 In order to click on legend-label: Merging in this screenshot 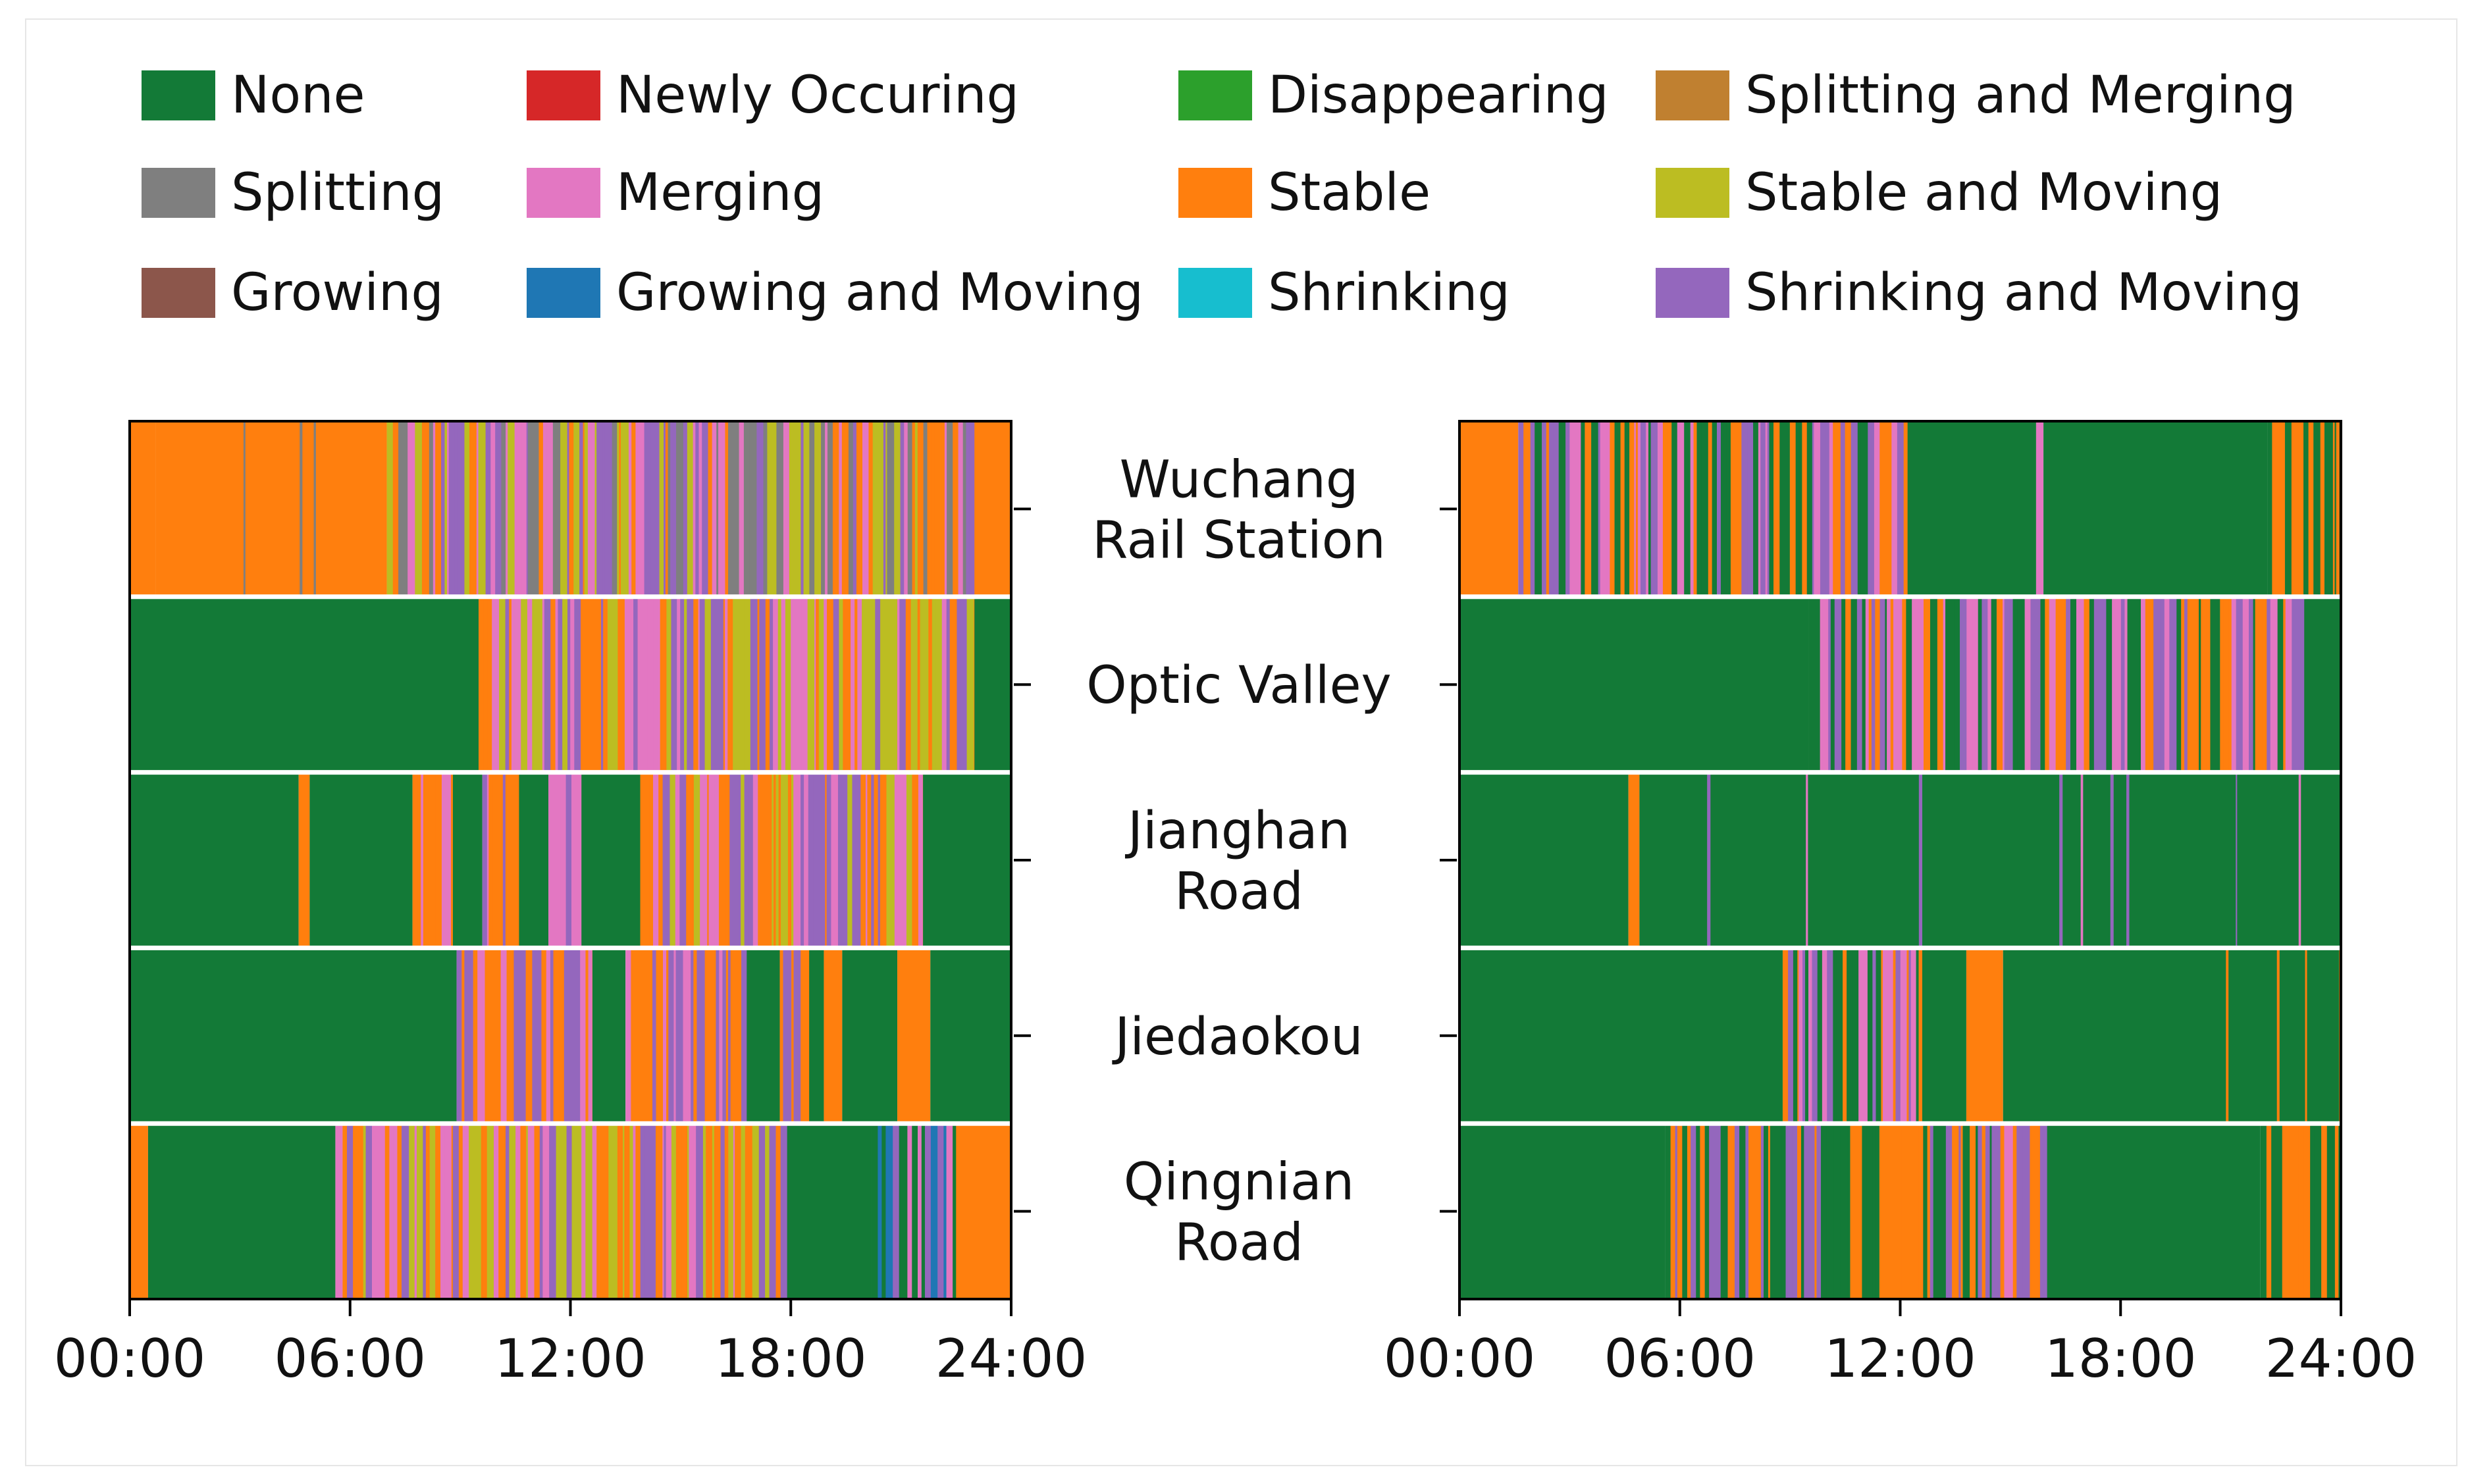, I will do `click(720, 192)`.